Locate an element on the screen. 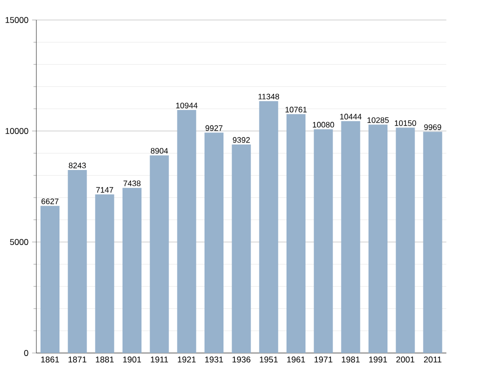 The width and height of the screenshot is (488, 373). x-tick-label: 2001 is located at coordinates (405, 359).